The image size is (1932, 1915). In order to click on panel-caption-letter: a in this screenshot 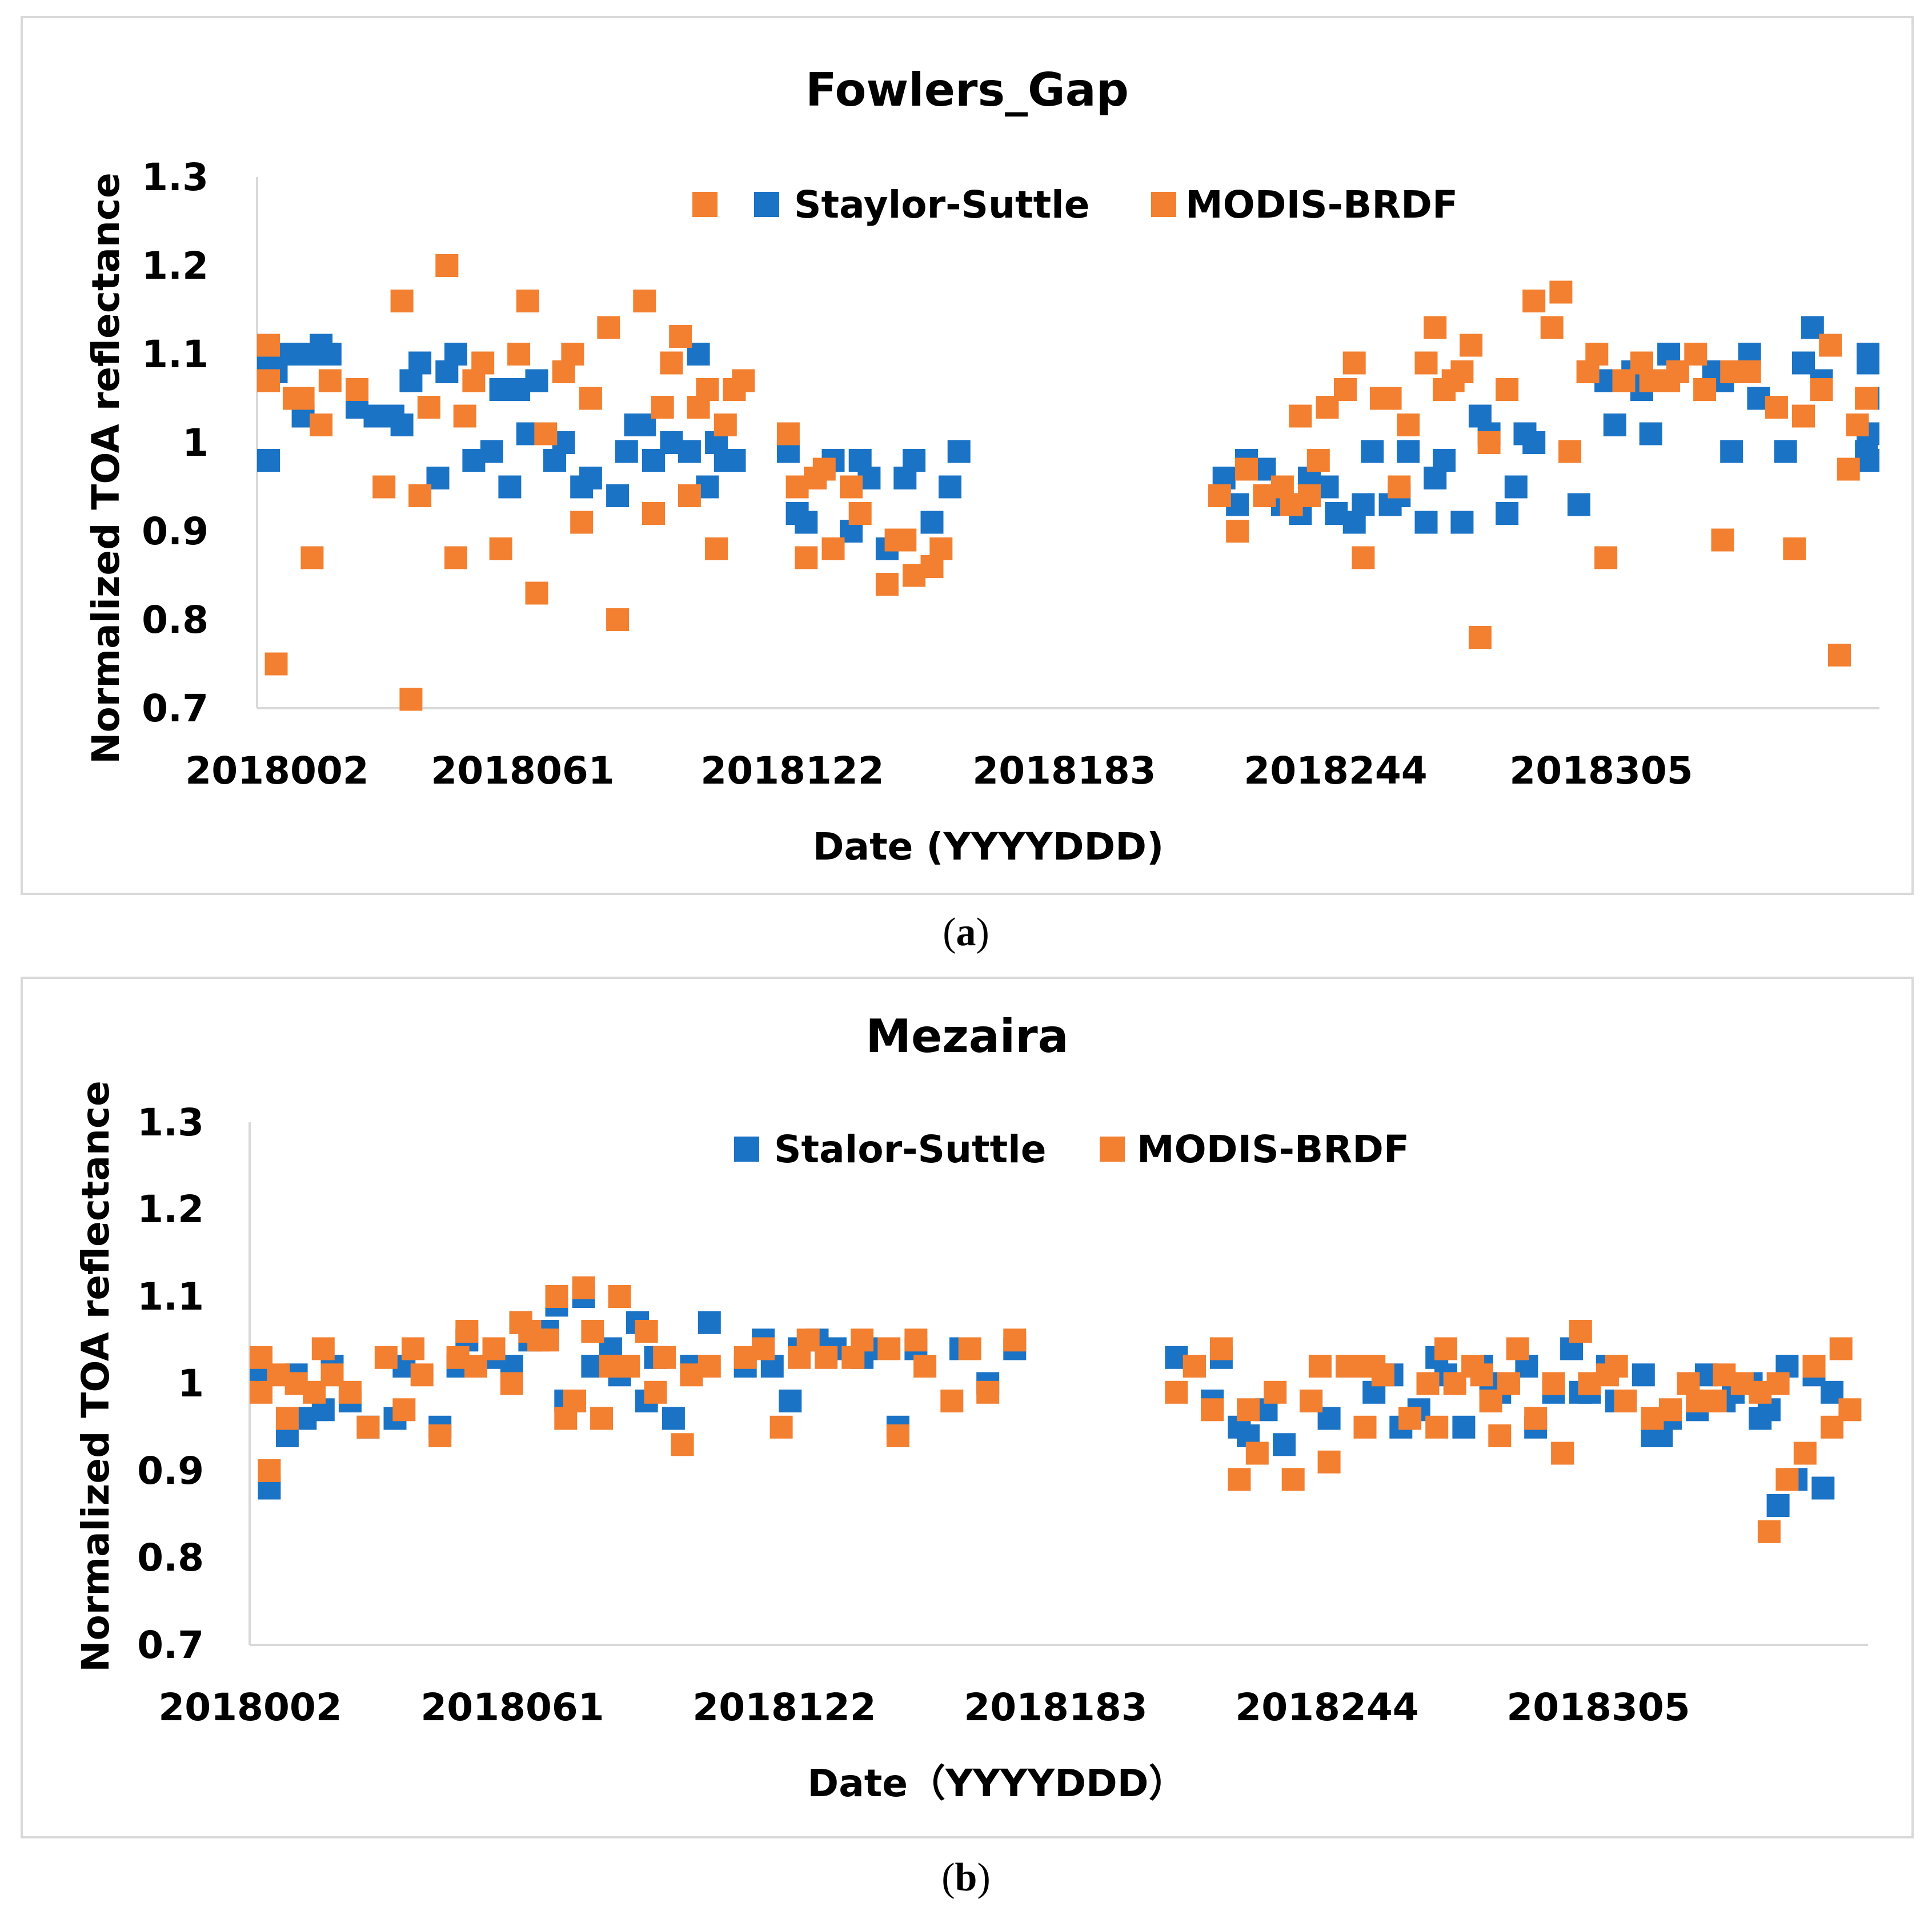, I will do `click(966, 932)`.